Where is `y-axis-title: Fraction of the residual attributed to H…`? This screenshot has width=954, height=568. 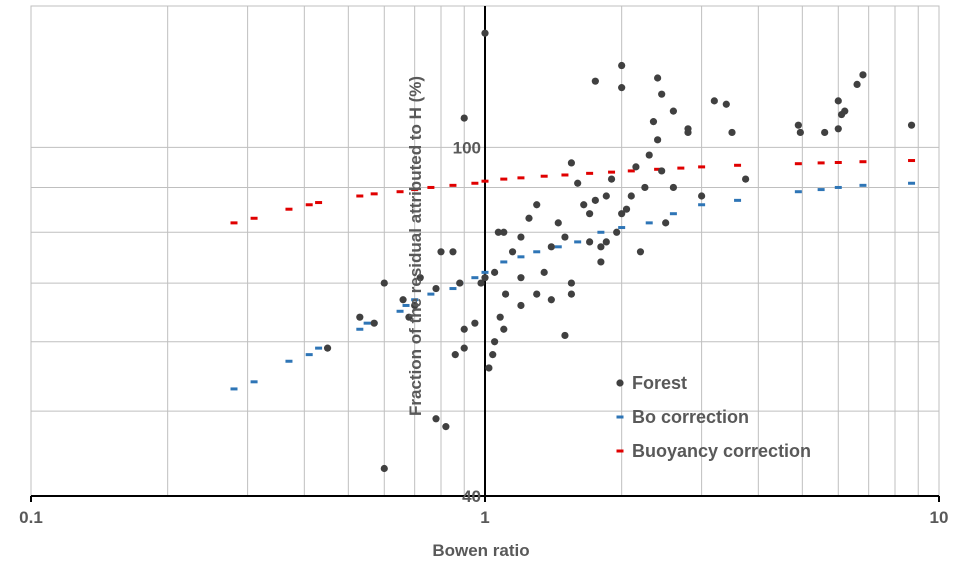 y-axis-title: Fraction of the residual attributed to H… is located at coordinates (415, 246).